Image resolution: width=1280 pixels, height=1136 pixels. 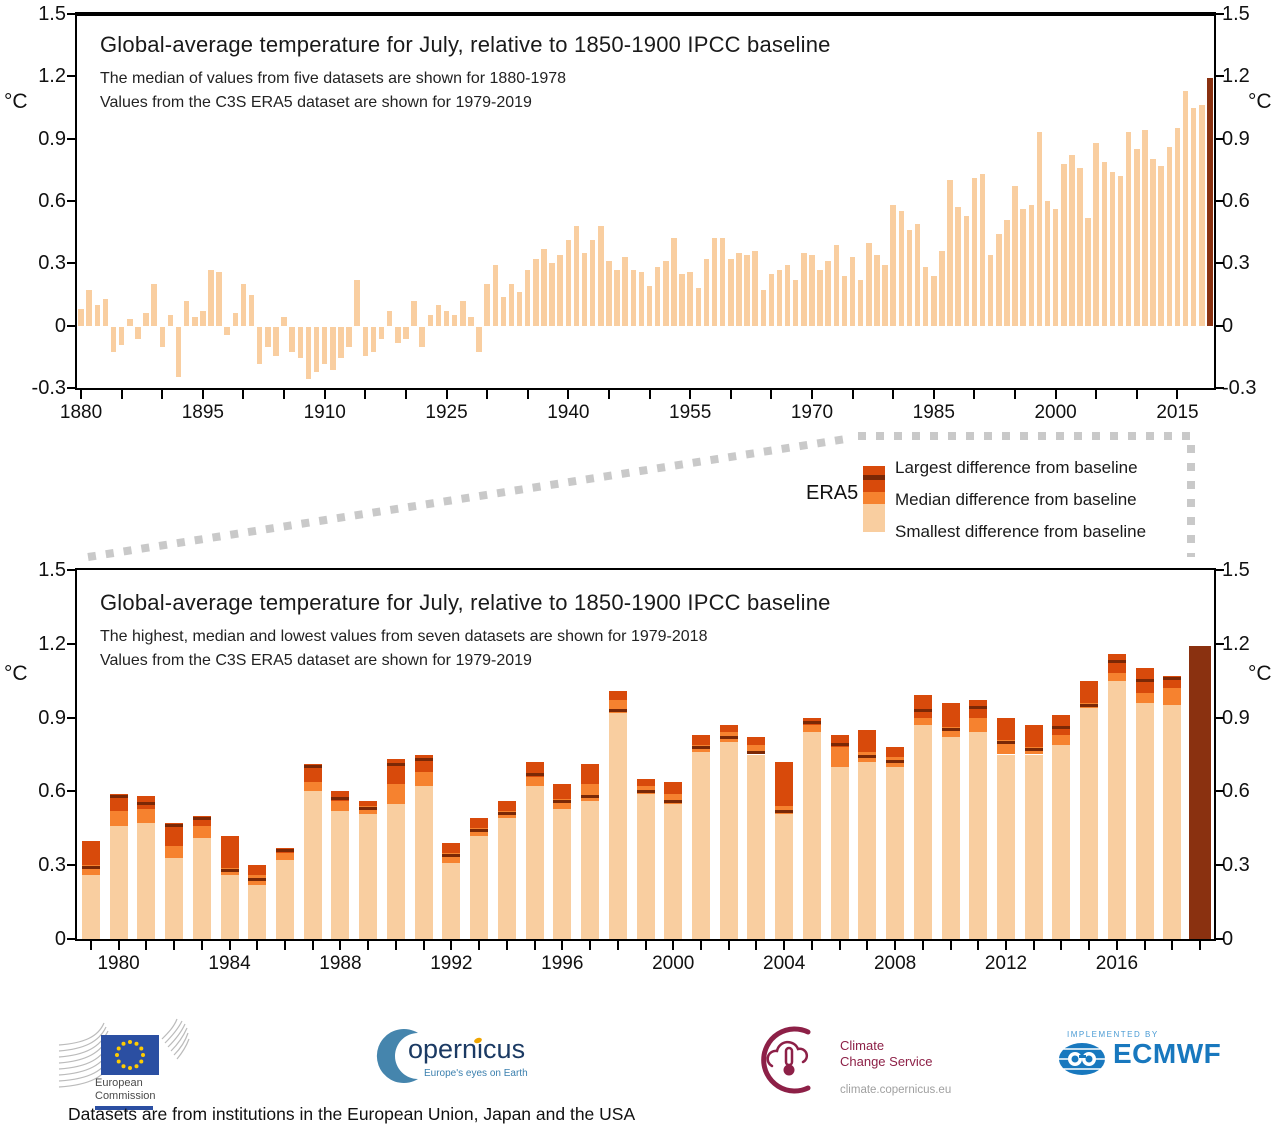 What do you see at coordinates (756, 846) in the screenshot?
I see `bar-2003-smallest` at bounding box center [756, 846].